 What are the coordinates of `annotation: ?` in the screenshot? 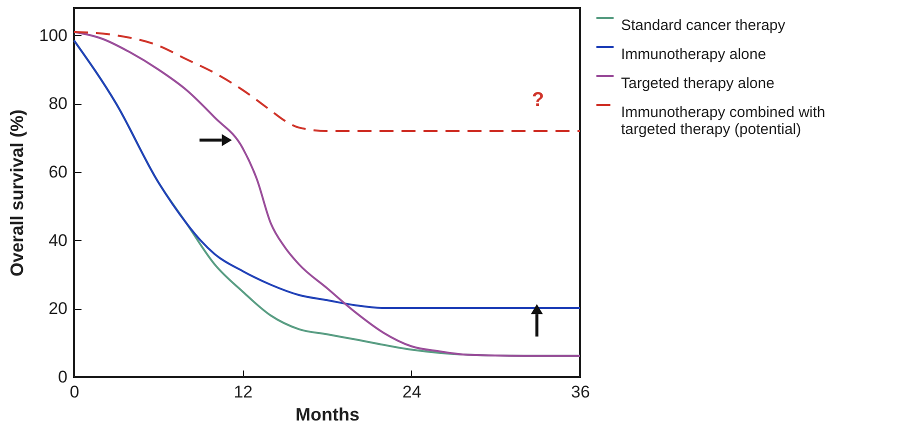 It's located at (538, 100).